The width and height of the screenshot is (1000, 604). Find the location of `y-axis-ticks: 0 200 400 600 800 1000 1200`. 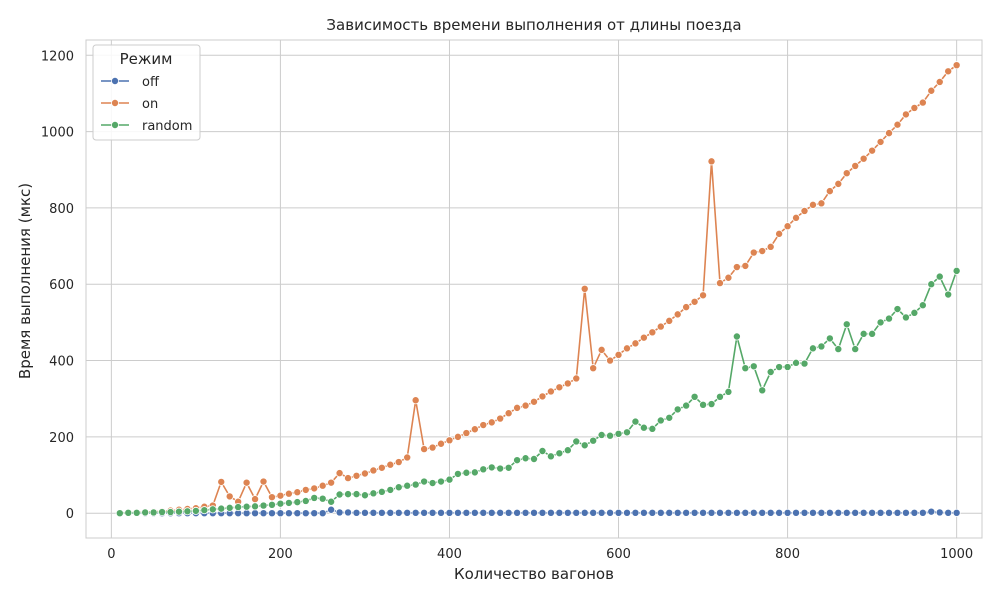

y-axis-ticks: 0 200 400 600 800 1000 1200 is located at coordinates (57, 285).